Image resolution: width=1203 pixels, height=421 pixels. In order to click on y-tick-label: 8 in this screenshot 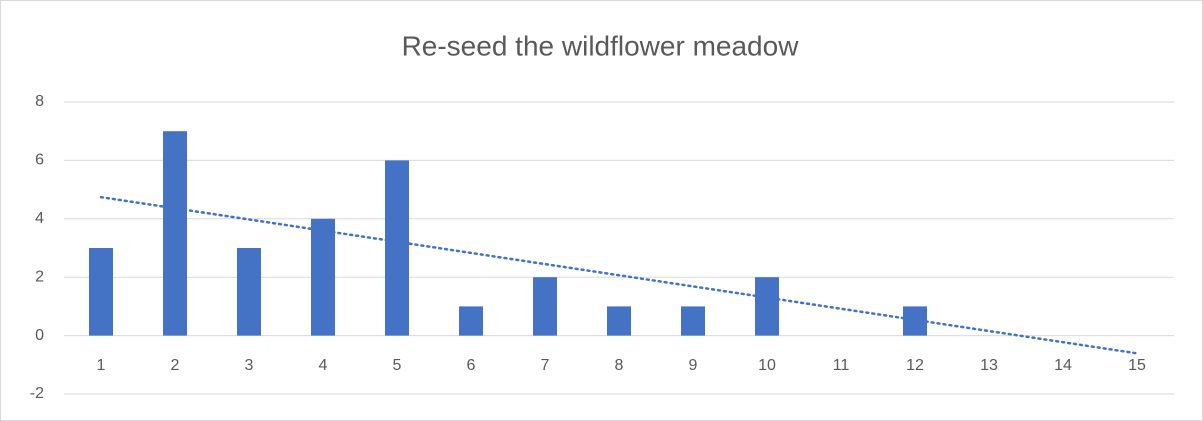, I will do `click(39, 101)`.